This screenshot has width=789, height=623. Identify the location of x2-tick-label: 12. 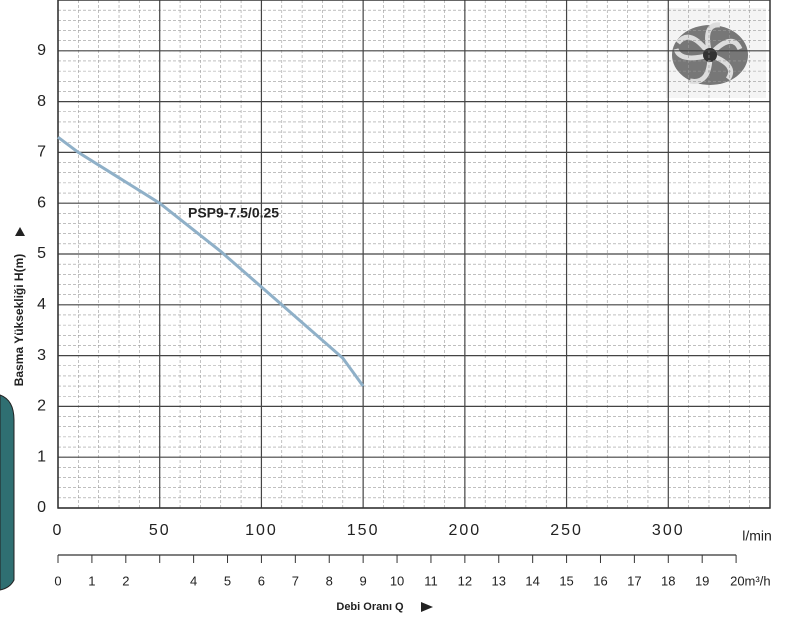
(465, 580).